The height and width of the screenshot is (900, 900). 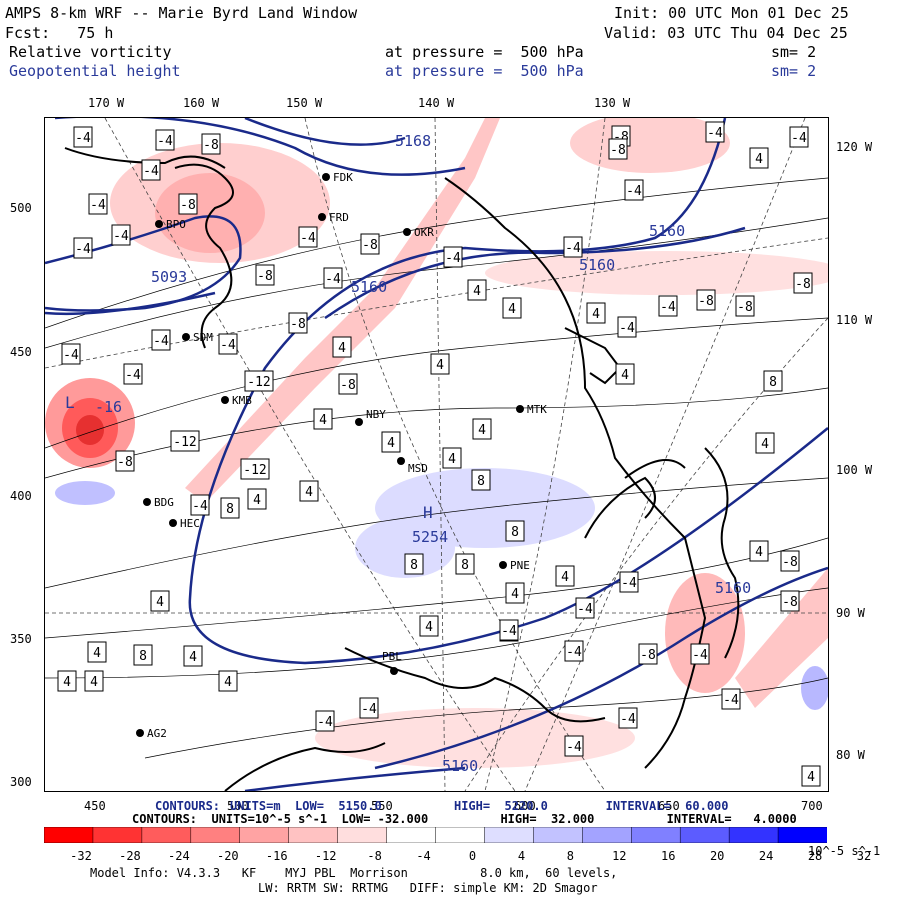 I want to click on station-label: MSD, so click(x=418, y=468).